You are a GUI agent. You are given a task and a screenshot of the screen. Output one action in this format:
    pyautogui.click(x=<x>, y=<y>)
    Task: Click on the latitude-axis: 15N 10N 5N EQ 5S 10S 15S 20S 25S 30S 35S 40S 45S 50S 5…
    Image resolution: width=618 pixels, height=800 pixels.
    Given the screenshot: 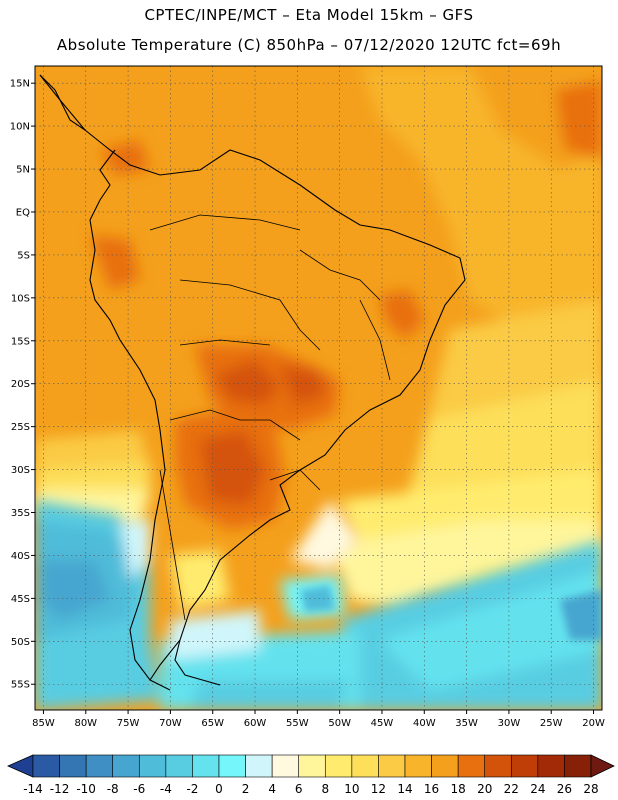 What is the action you would take?
    pyautogui.click(x=22, y=385)
    